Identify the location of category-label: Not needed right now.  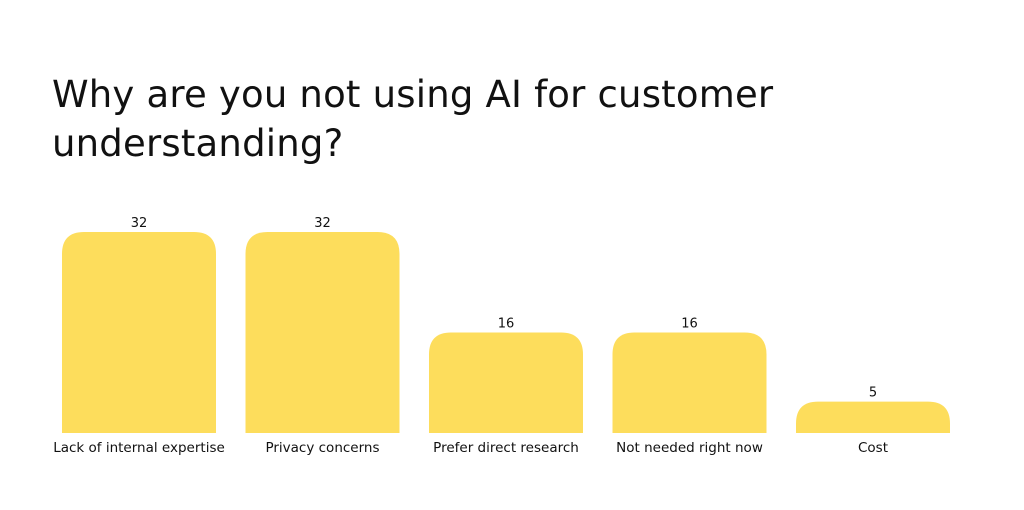
(689, 448).